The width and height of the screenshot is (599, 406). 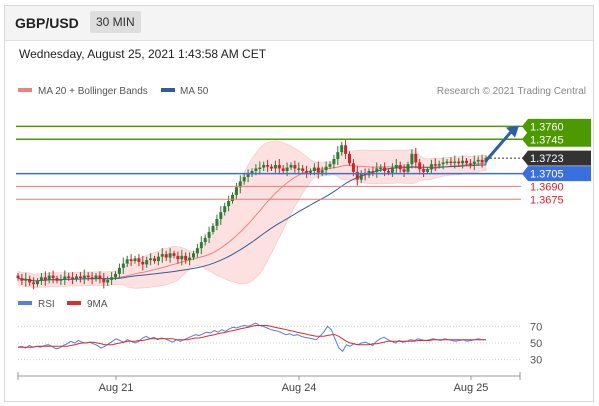 I want to click on timeframe-badge: 30 MIN, so click(x=115, y=22).